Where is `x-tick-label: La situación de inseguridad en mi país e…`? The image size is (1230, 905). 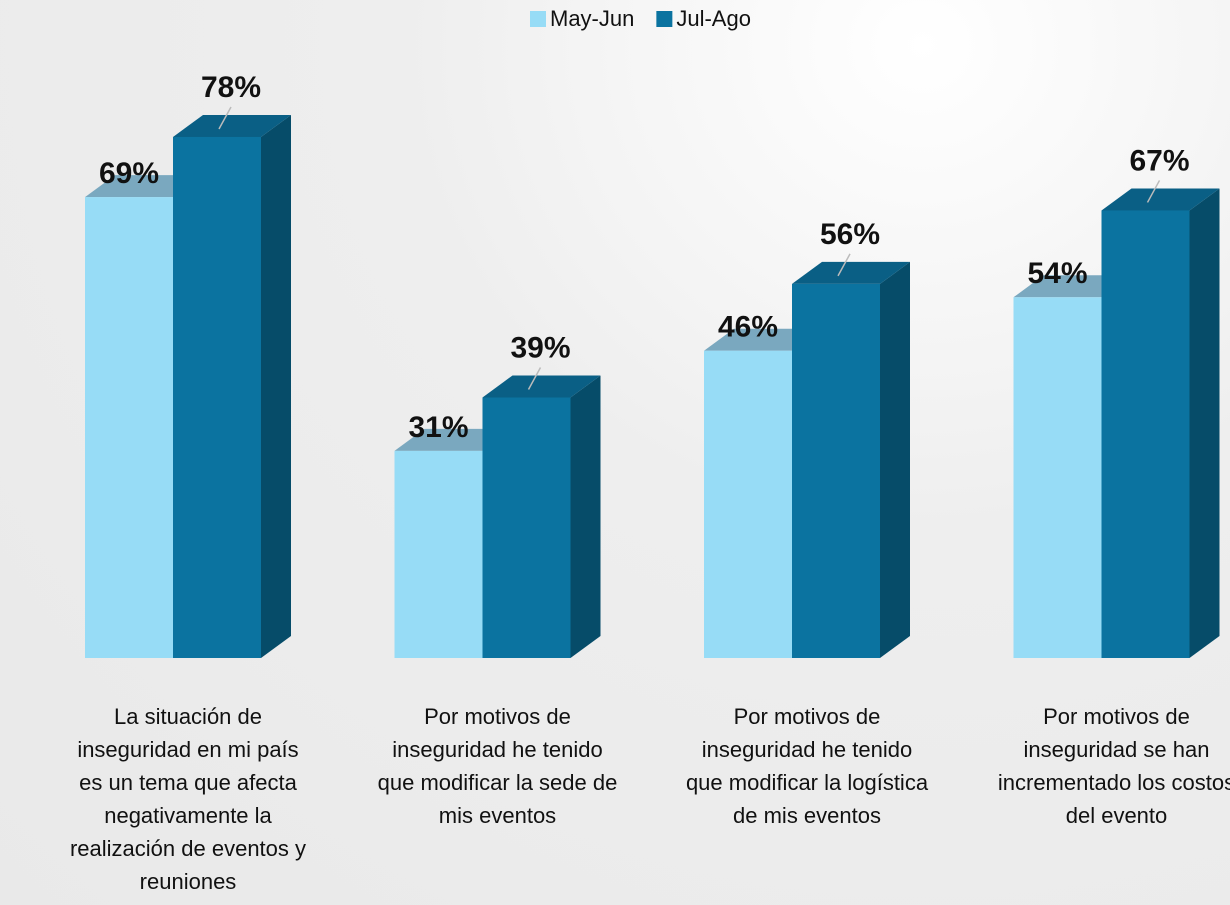 x-tick-label: La situación de inseguridad en mi país e… is located at coordinates (188, 799).